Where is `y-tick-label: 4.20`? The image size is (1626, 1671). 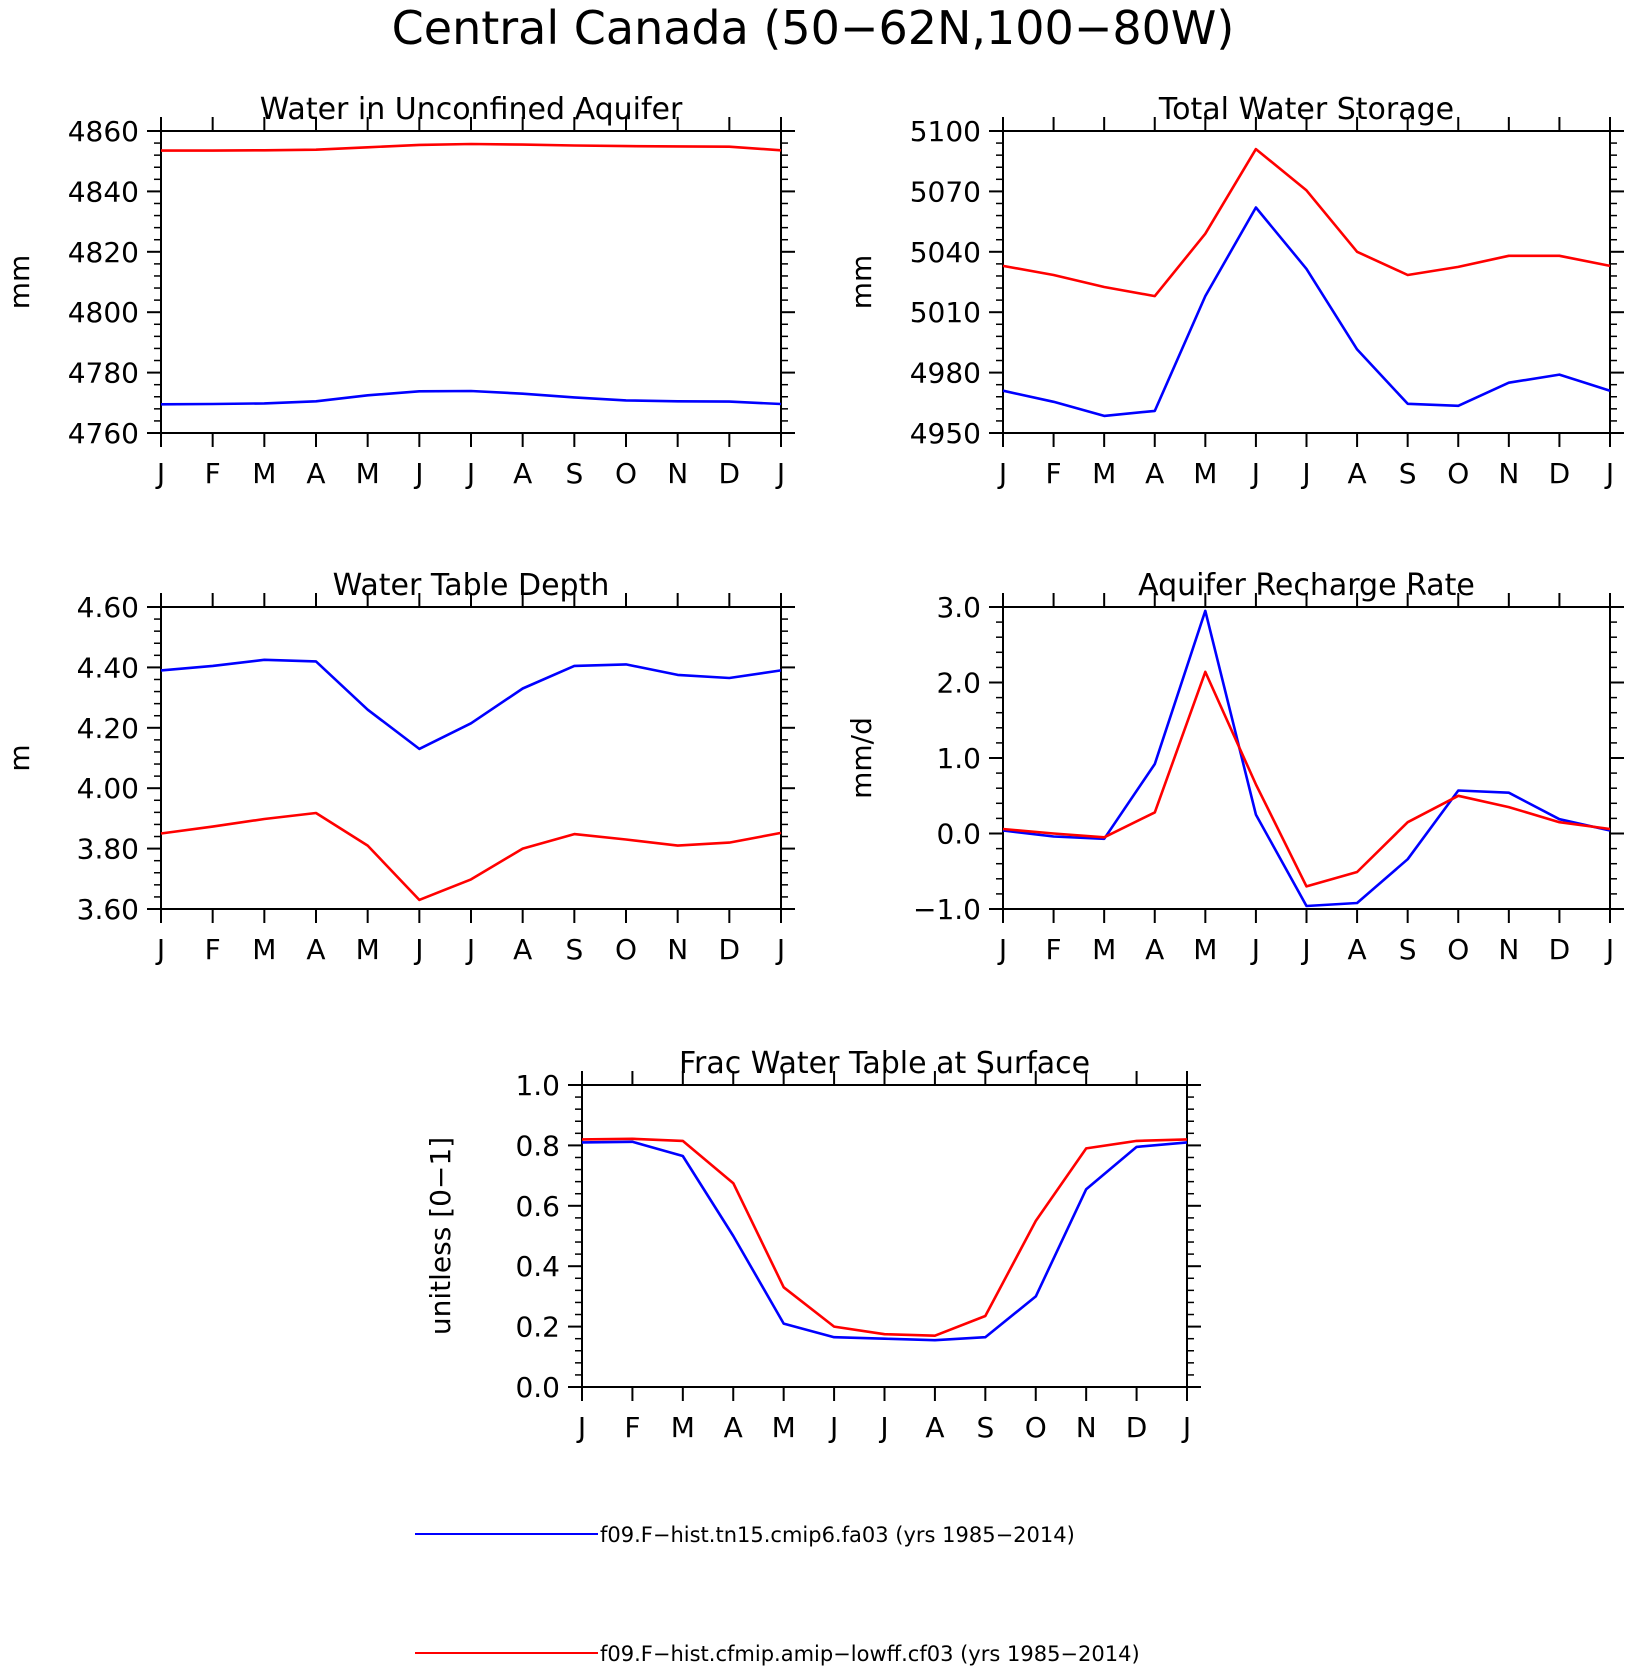 y-tick-label: 4.20 is located at coordinates (108, 728).